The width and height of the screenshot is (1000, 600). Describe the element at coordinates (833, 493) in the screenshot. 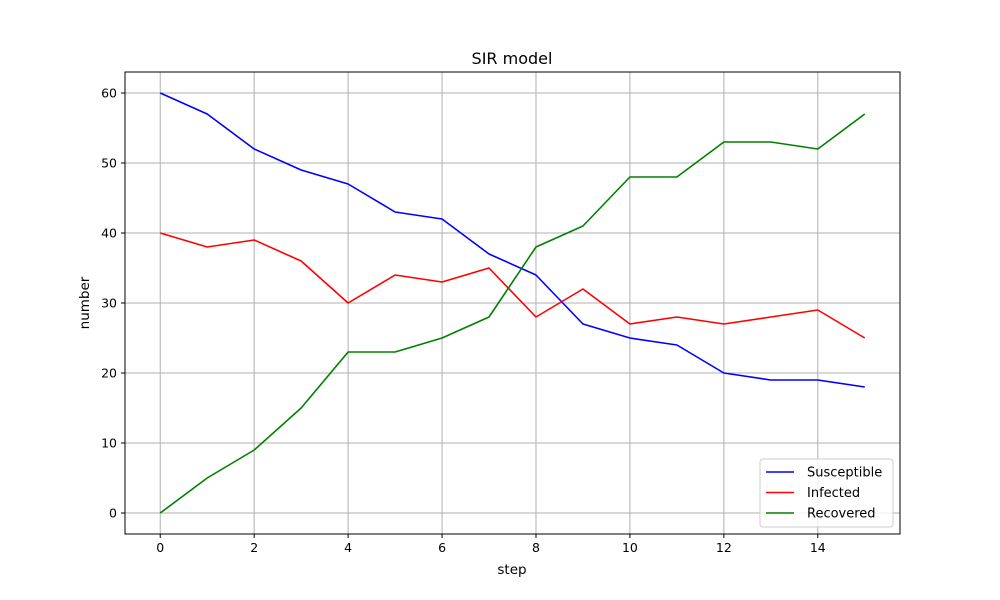

I see `legend-label-infected: Infected` at that location.